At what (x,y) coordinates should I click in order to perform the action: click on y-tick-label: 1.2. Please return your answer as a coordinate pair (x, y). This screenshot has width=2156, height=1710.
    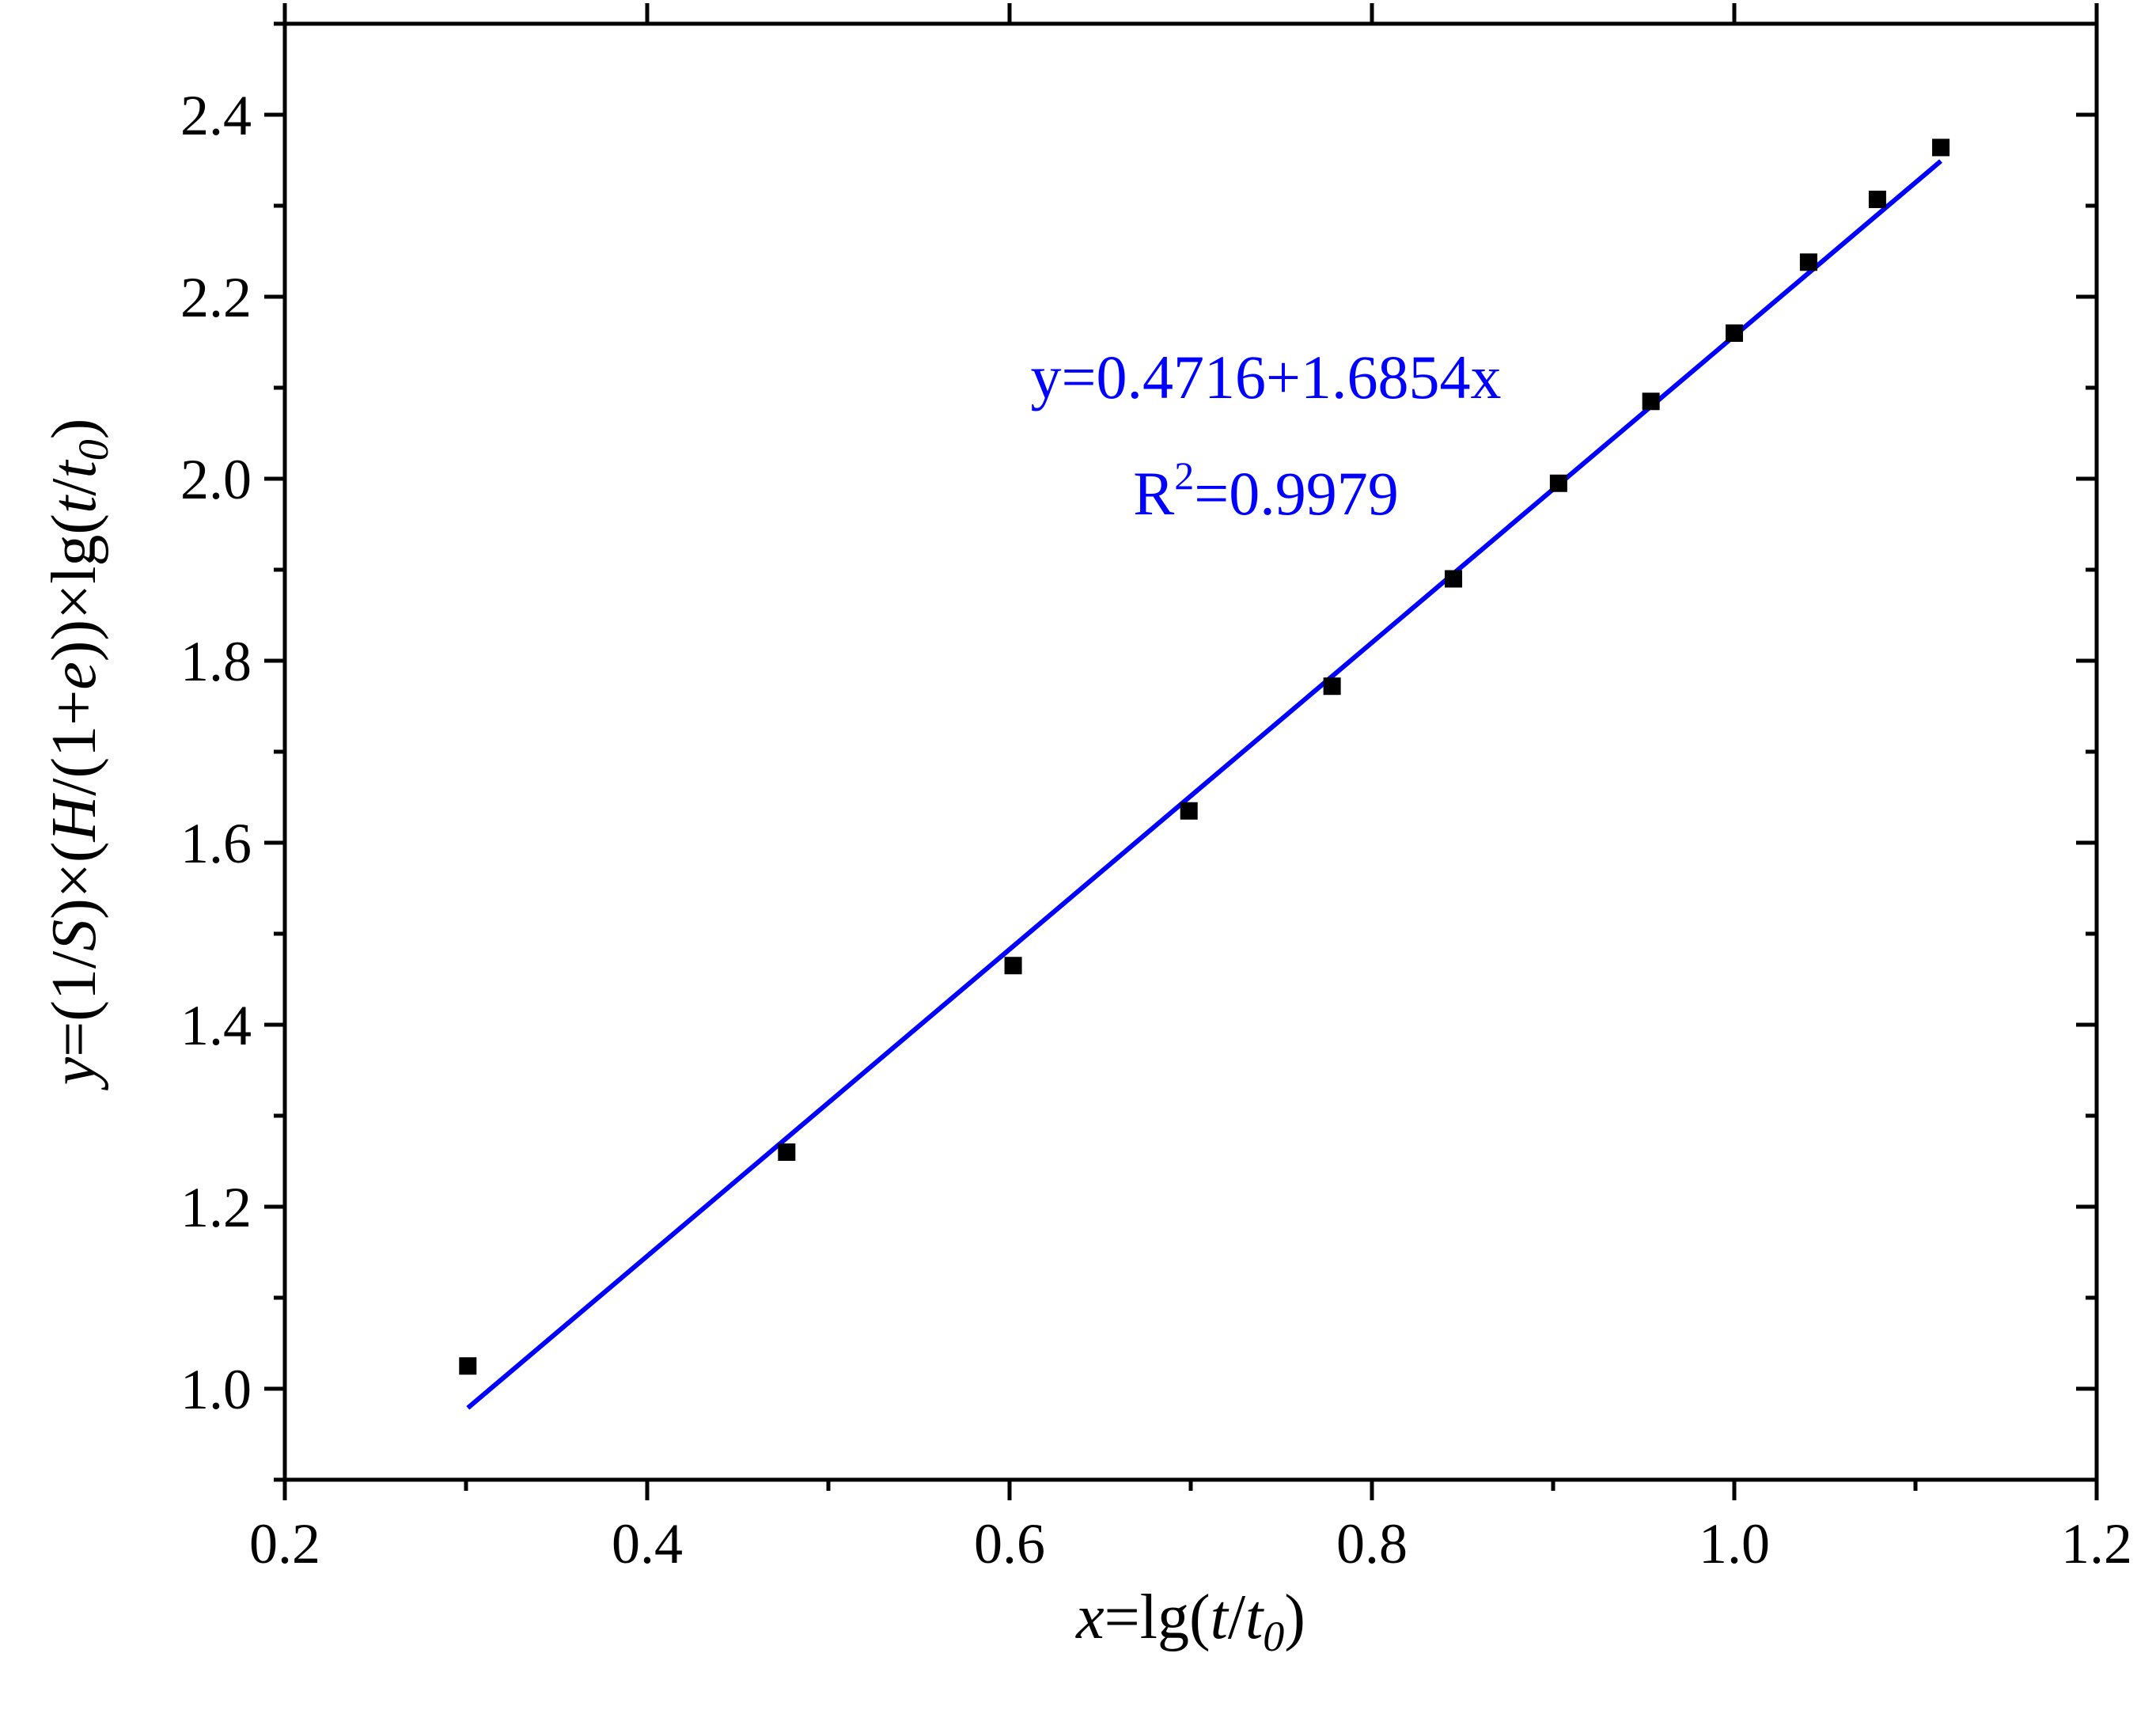
    Looking at the image, I should click on (216, 1207).